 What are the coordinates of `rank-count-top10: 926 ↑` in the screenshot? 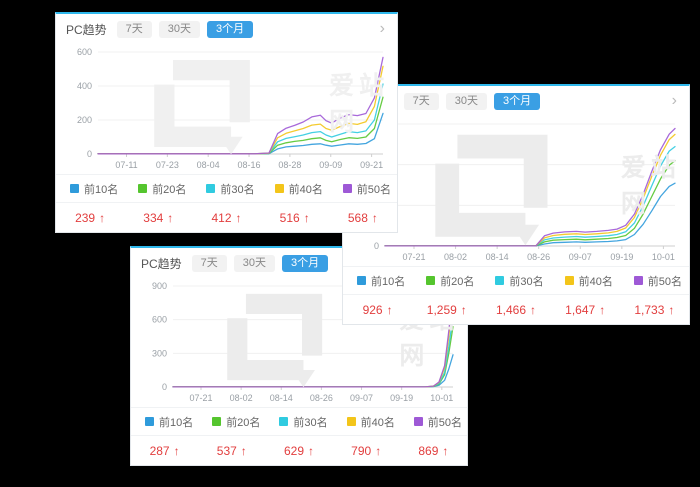 It's located at (377, 309).